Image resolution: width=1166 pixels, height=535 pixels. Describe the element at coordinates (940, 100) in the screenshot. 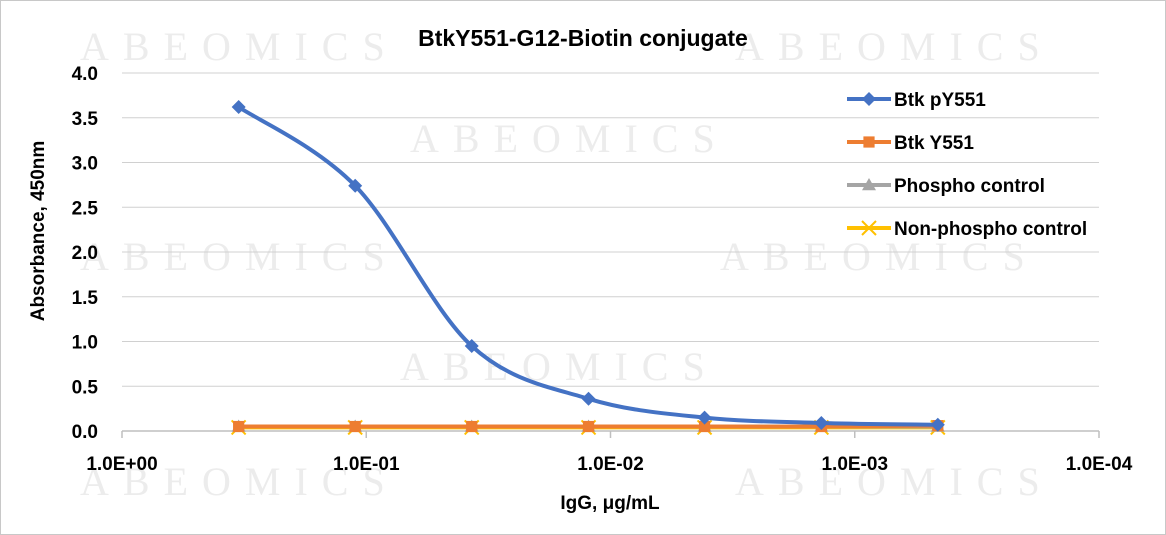

I see `legend-label: Btk pY551` at that location.